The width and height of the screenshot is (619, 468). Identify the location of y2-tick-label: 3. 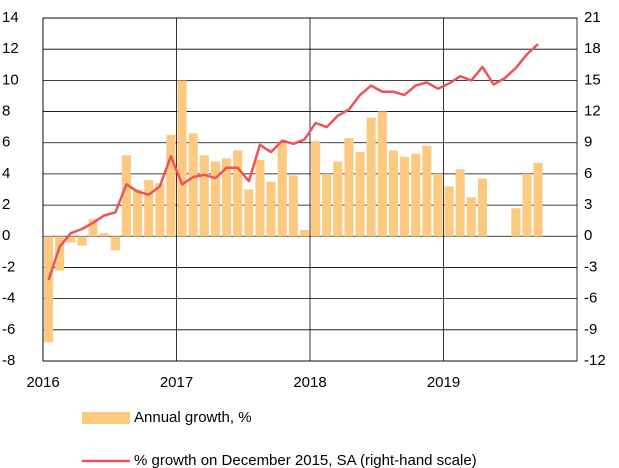
(588, 204).